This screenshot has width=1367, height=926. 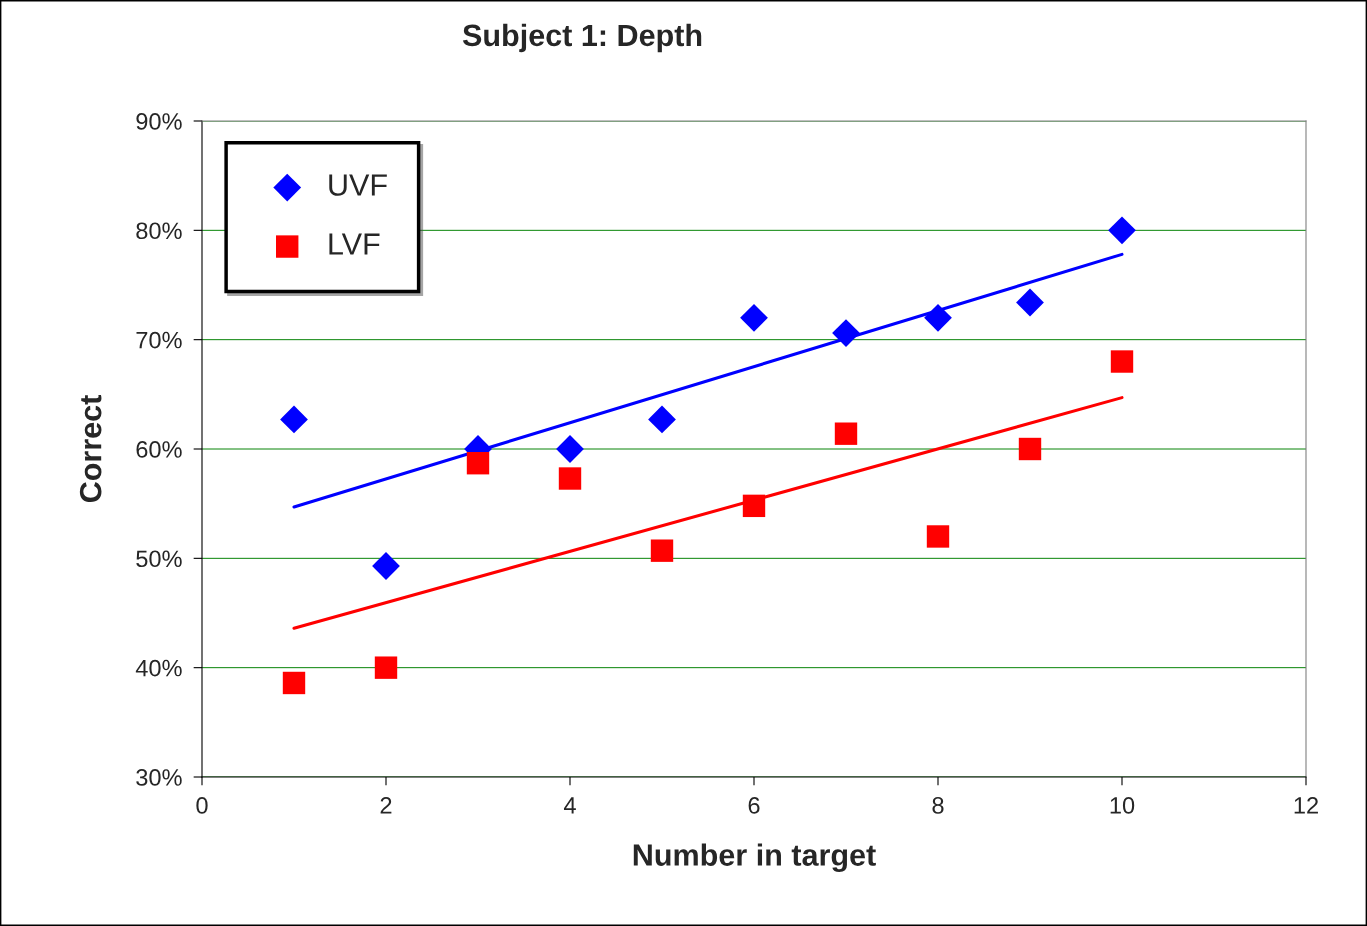 What do you see at coordinates (1122, 805) in the screenshot?
I see `x-tick-label: 10` at bounding box center [1122, 805].